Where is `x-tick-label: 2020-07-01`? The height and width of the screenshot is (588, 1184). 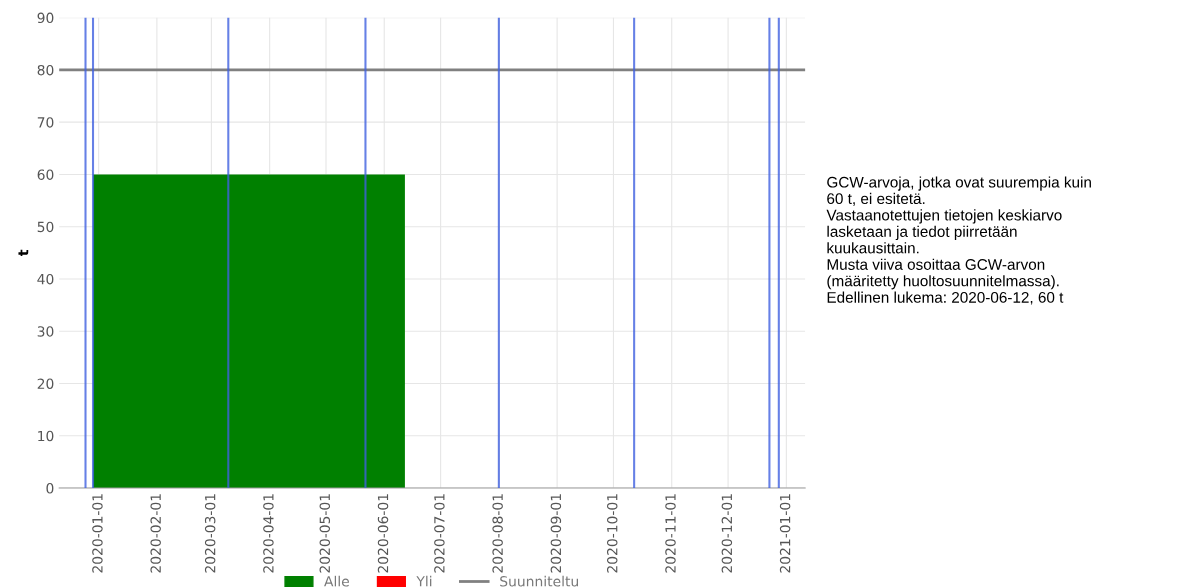
x-tick-label: 2020-07-01 is located at coordinates (439, 533).